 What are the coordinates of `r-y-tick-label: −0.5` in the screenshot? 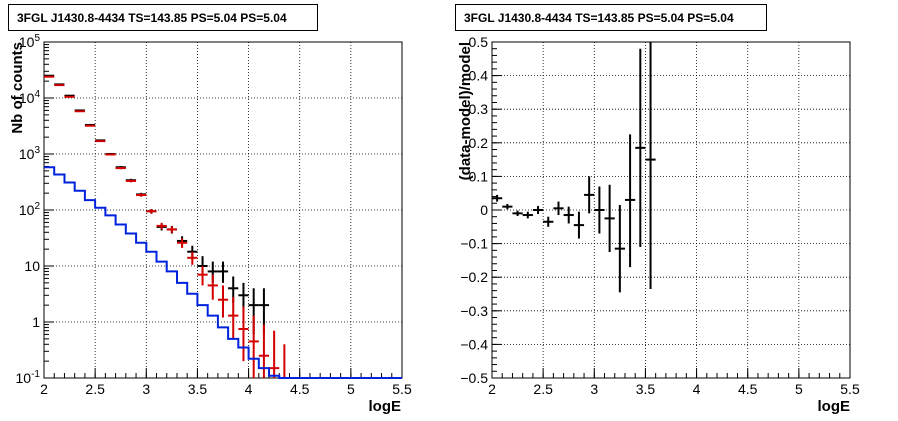 It's located at (474, 378).